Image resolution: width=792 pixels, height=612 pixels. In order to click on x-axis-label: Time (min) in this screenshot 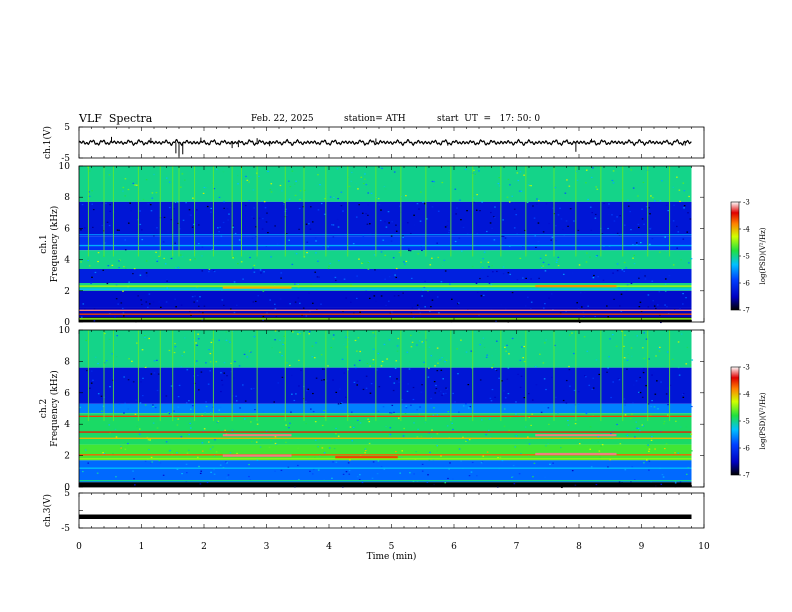, I will do `click(392, 556)`.